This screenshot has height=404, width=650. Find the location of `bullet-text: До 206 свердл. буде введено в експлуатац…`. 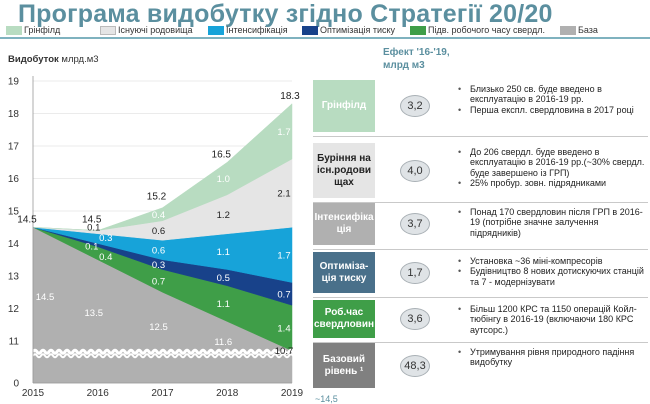

bullet-text: До 206 свердл. буде введено в експлуатац… is located at coordinates (557, 162).